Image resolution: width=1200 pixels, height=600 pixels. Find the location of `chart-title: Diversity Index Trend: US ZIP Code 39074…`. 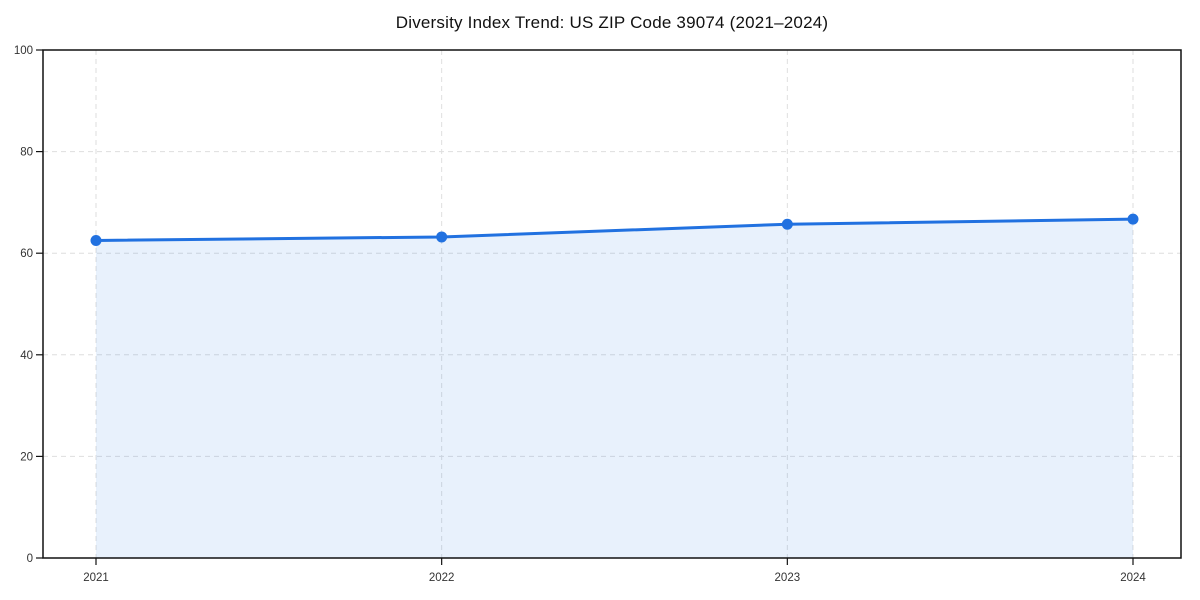

chart-title: Diversity Index Trend: US ZIP Code 39074… is located at coordinates (612, 22).